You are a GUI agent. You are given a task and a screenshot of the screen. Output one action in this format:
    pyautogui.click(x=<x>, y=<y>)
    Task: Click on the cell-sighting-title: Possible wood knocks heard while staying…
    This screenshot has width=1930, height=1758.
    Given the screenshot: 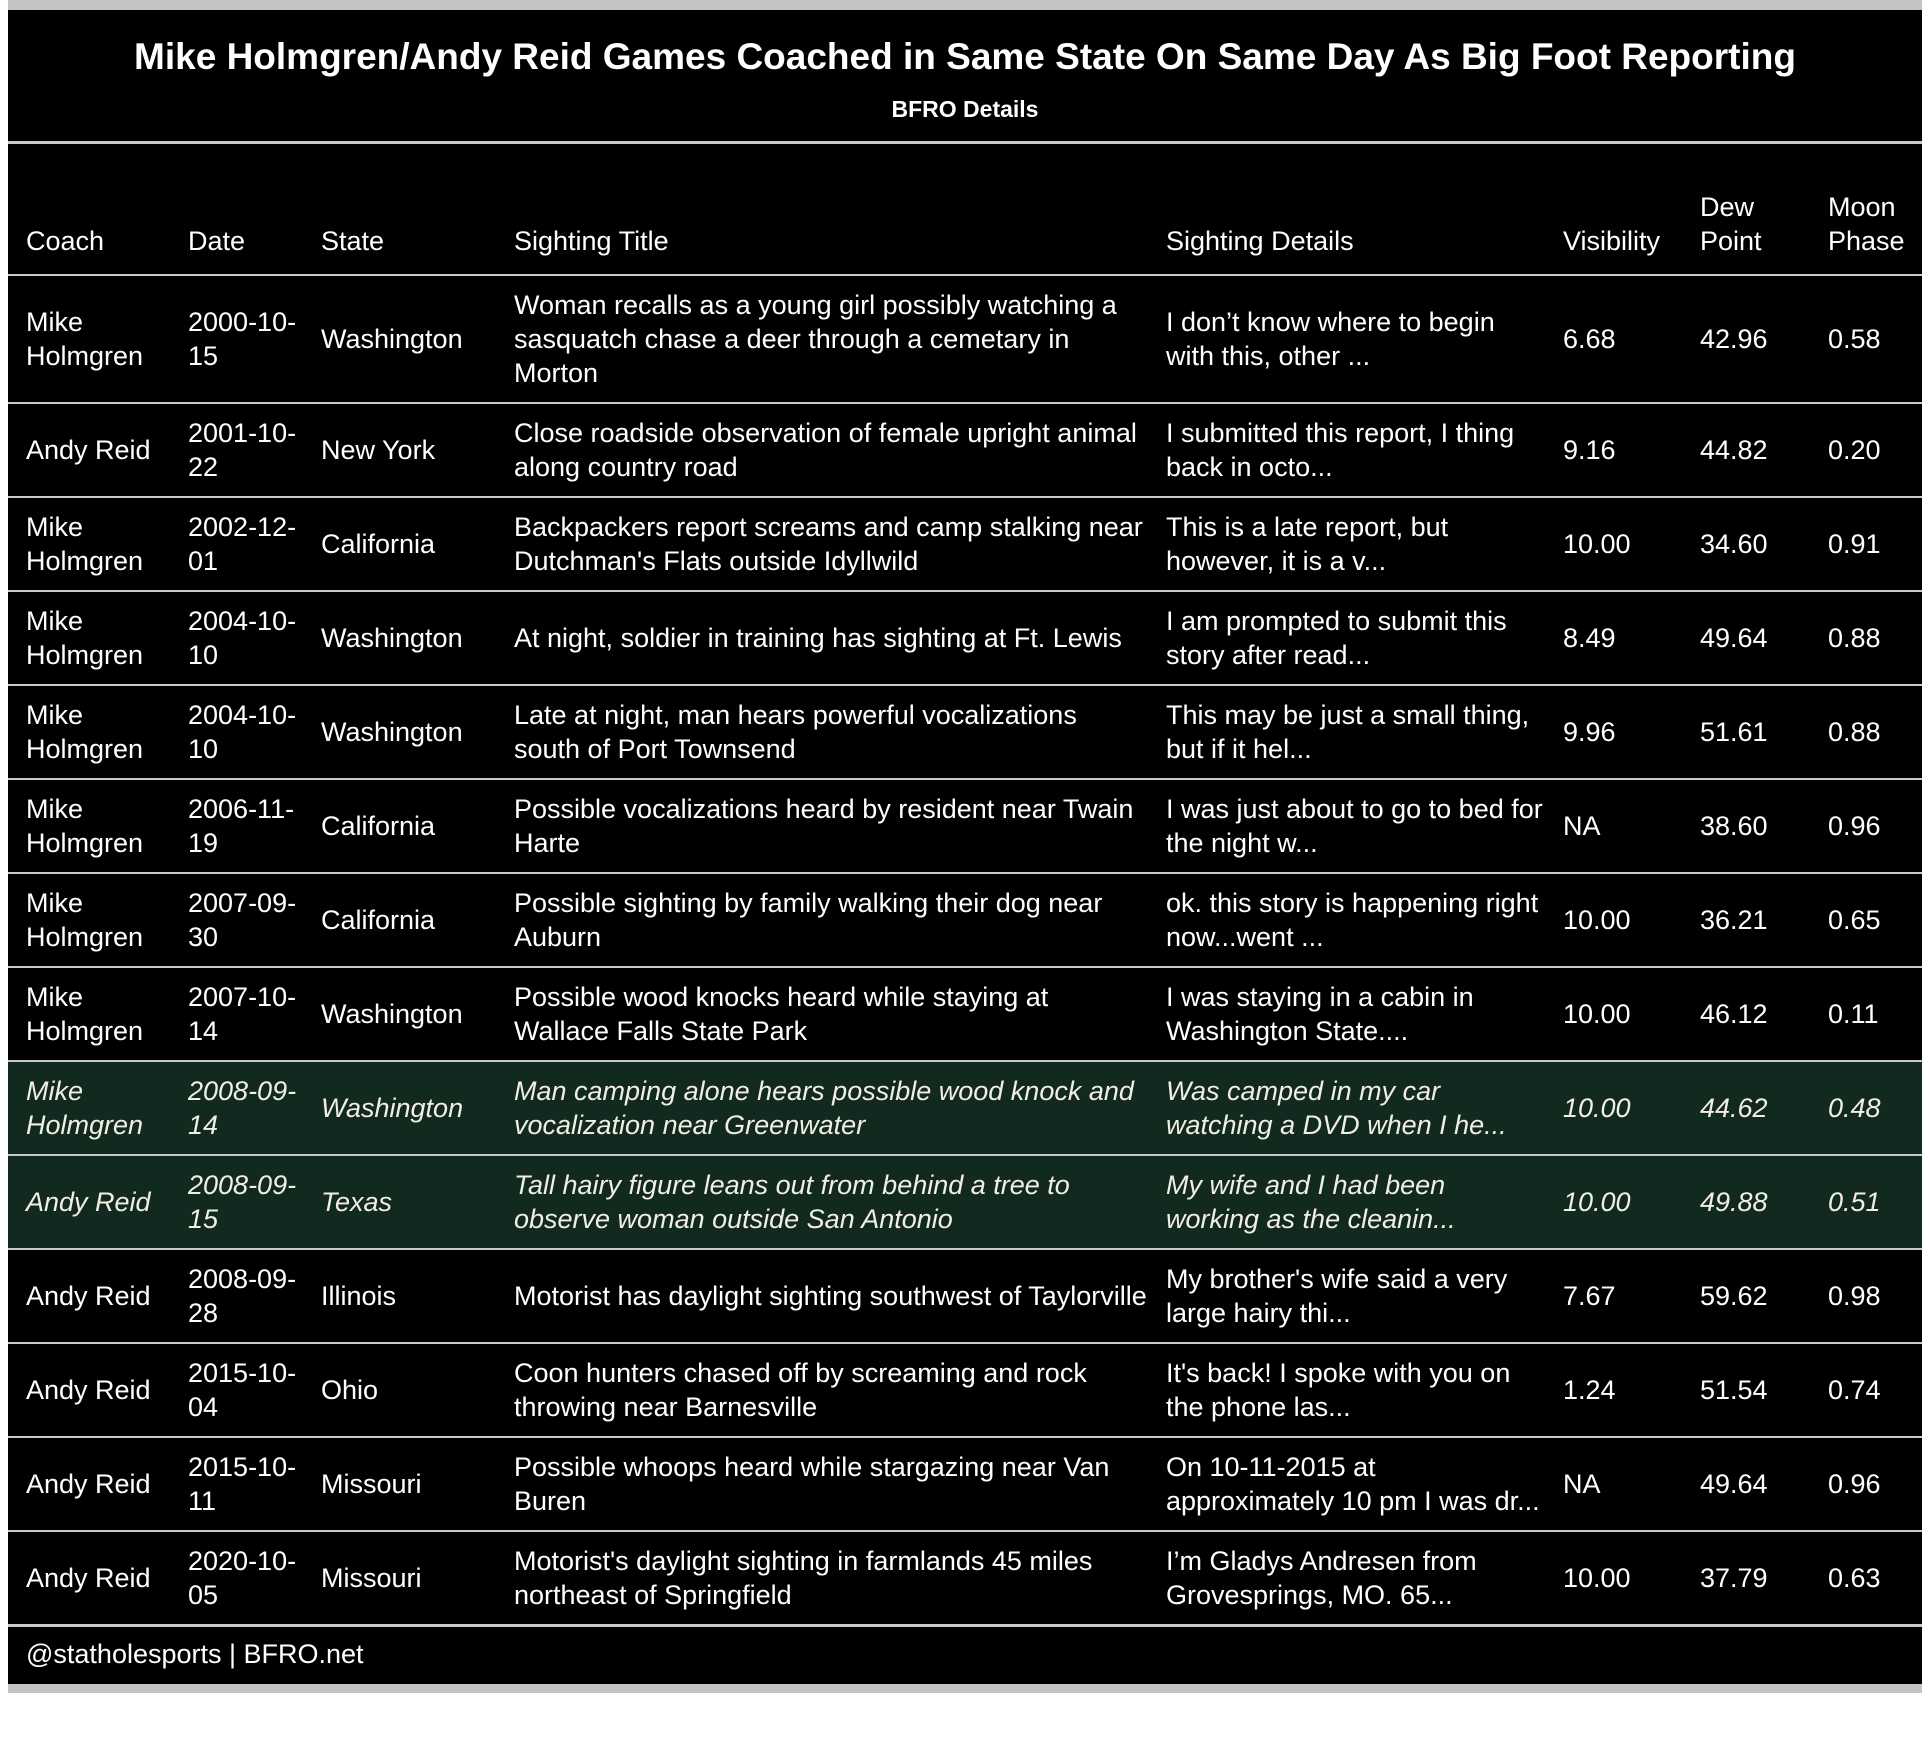 What is the action you would take?
    pyautogui.click(x=781, y=1014)
    